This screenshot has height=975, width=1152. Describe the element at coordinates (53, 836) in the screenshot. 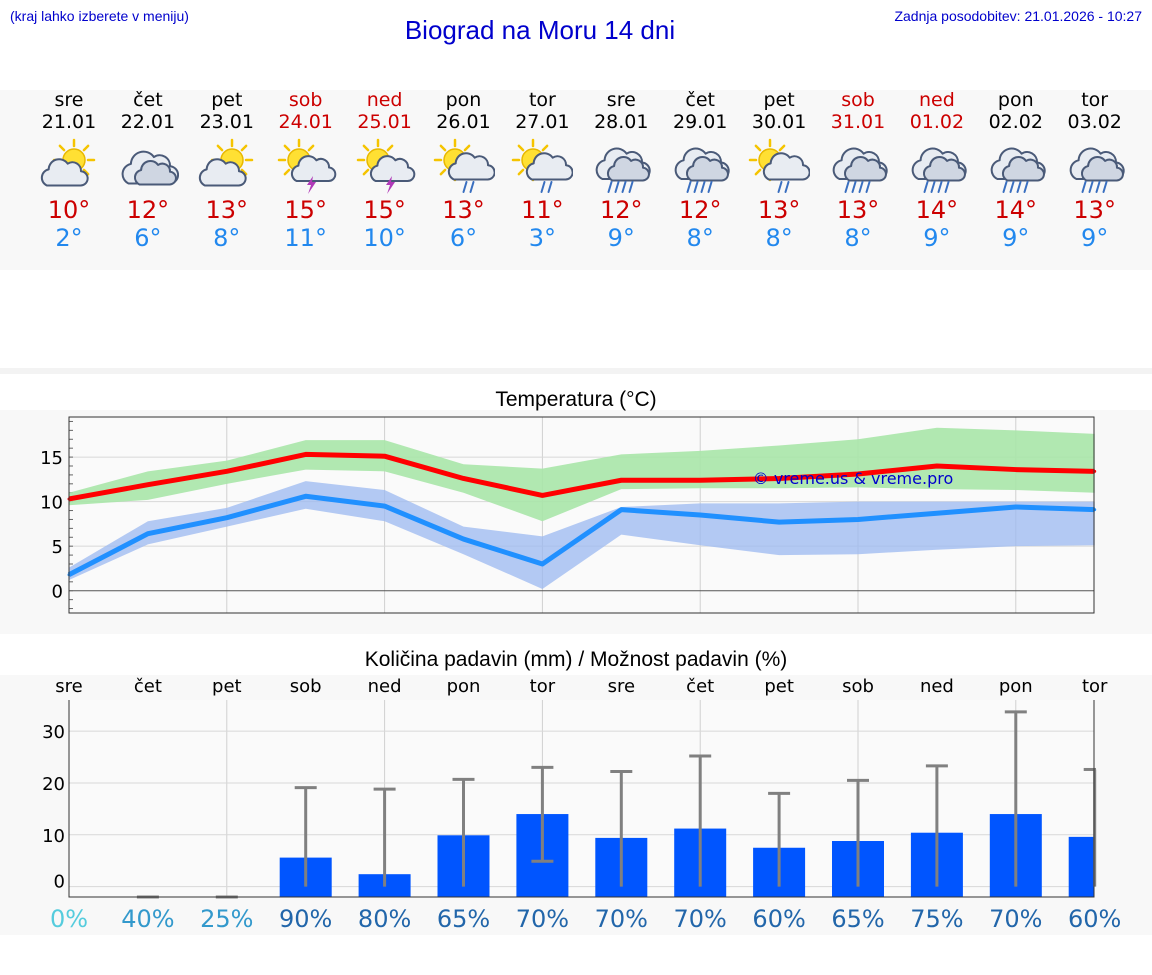

I see `y-tick-label: 10` at that location.